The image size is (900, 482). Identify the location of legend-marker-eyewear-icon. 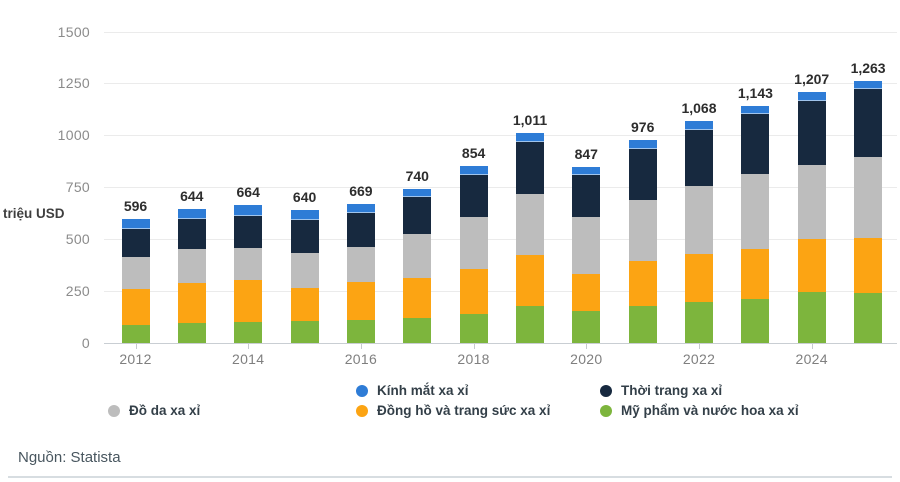
(362, 391).